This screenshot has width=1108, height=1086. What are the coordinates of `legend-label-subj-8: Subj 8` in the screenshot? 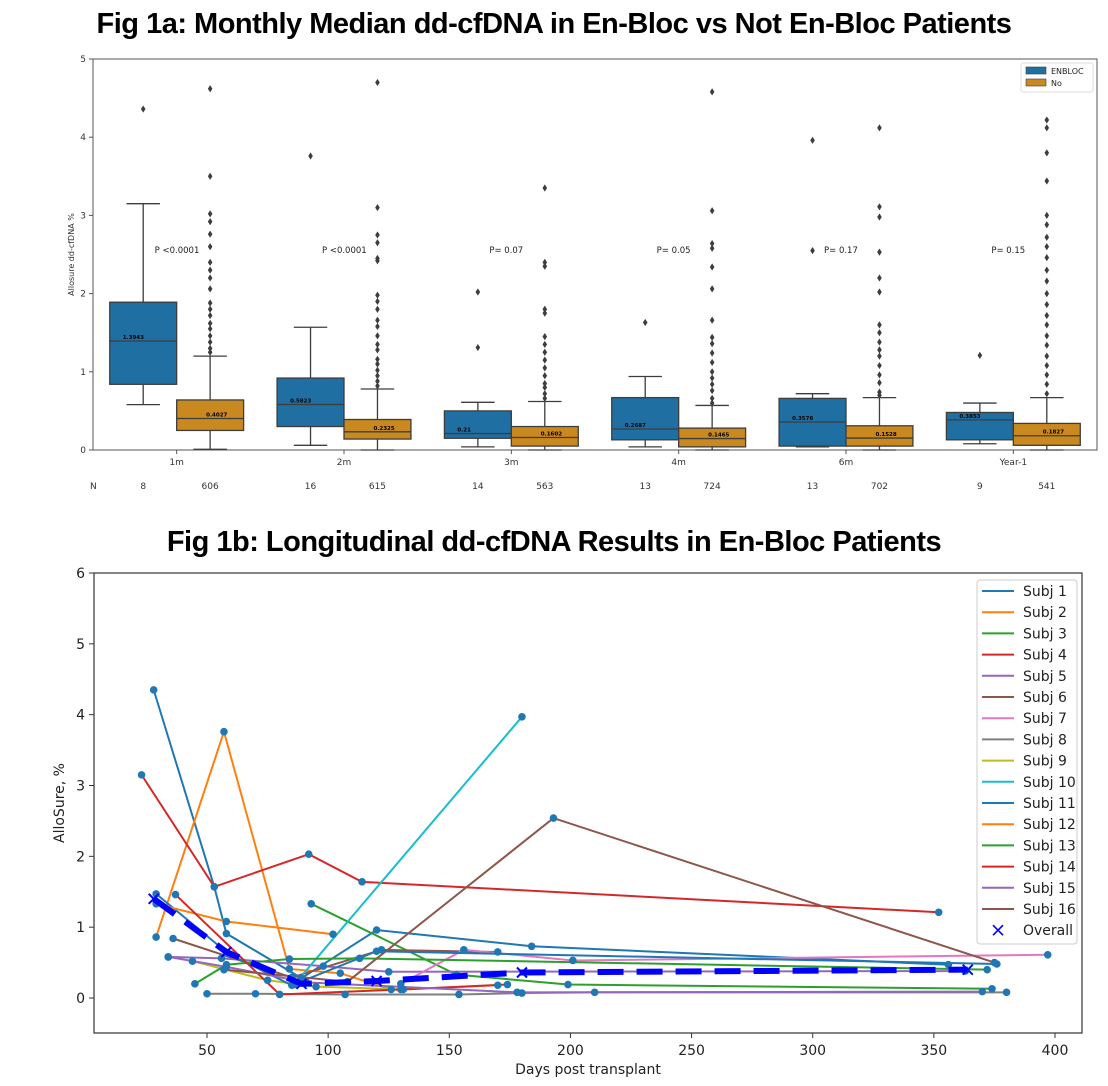 It's located at (1045, 740).